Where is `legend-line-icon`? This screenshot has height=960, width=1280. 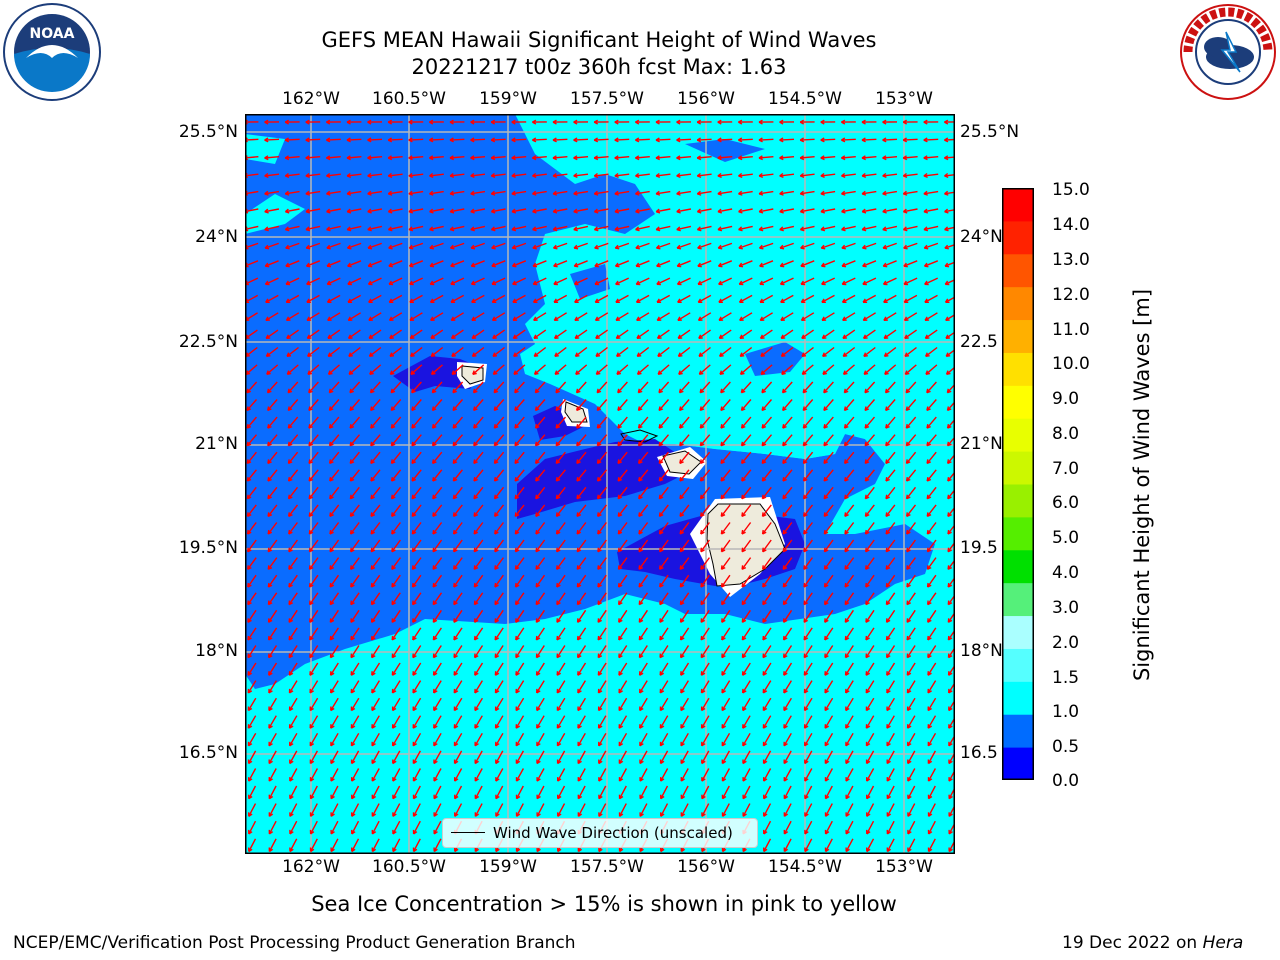 legend-line-icon is located at coordinates (468, 832).